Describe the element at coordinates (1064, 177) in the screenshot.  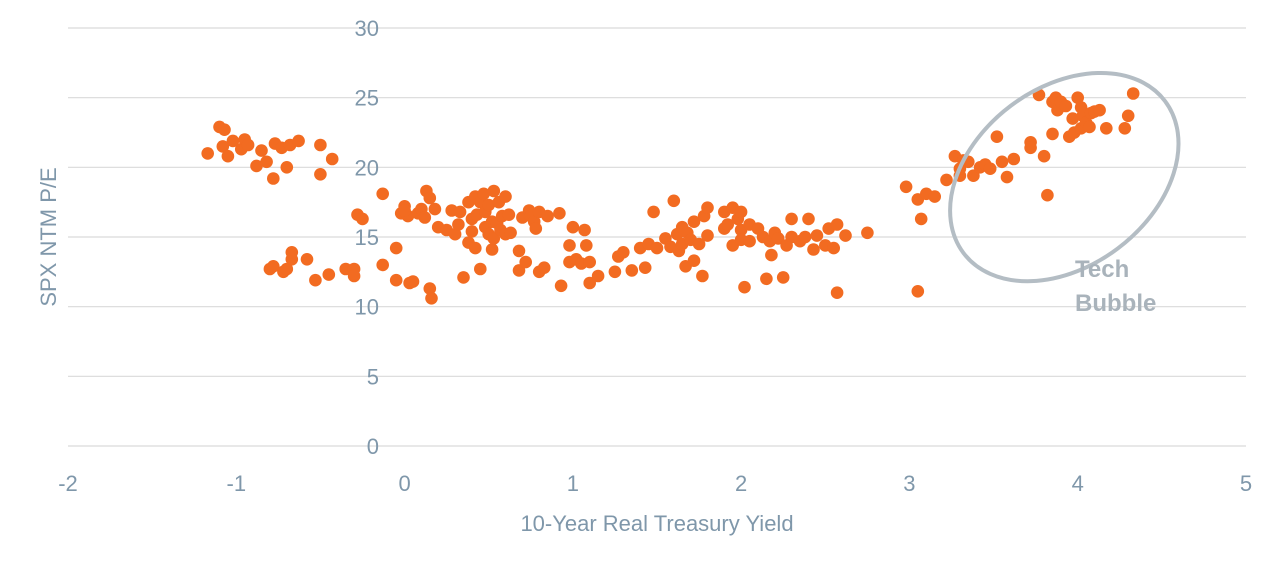
I see `tech-bubble-ellipse` at that location.